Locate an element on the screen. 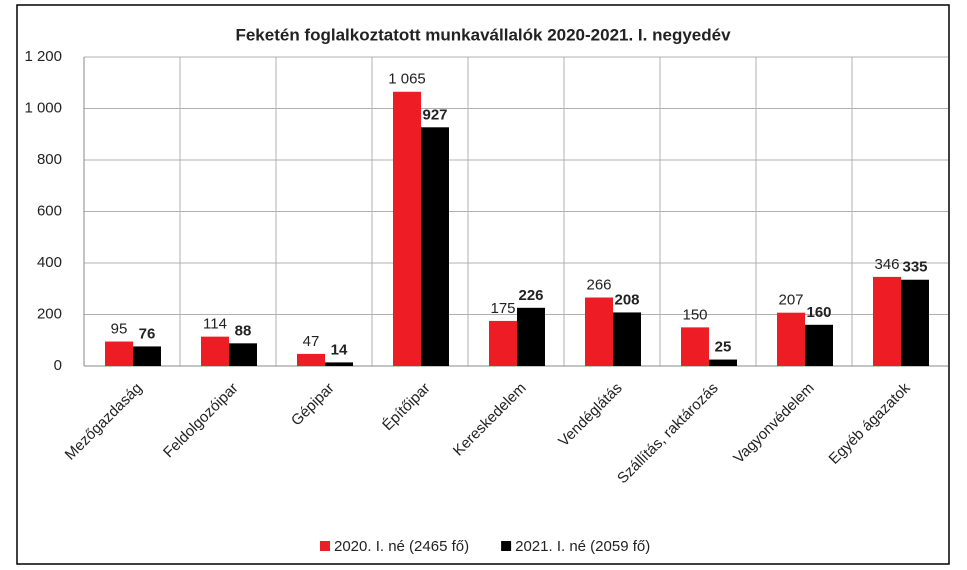  data-label: 346 is located at coordinates (886, 264).